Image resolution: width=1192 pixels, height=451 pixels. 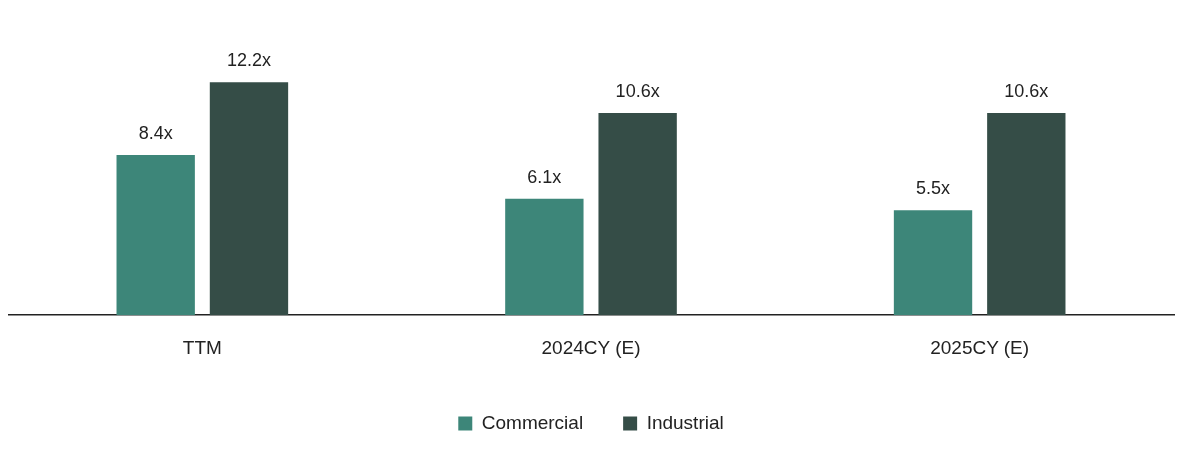 What do you see at coordinates (248, 60) in the screenshot?
I see `data-label: 12.2x` at bounding box center [248, 60].